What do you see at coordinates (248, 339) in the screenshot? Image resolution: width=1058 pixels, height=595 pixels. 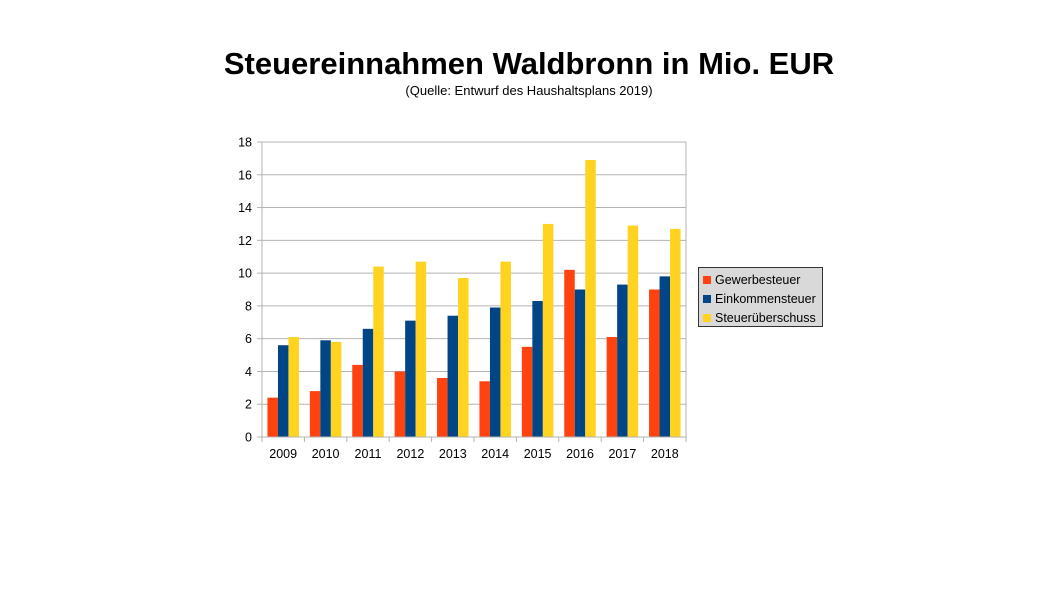 I see `y-tick-label: 6` at bounding box center [248, 339].